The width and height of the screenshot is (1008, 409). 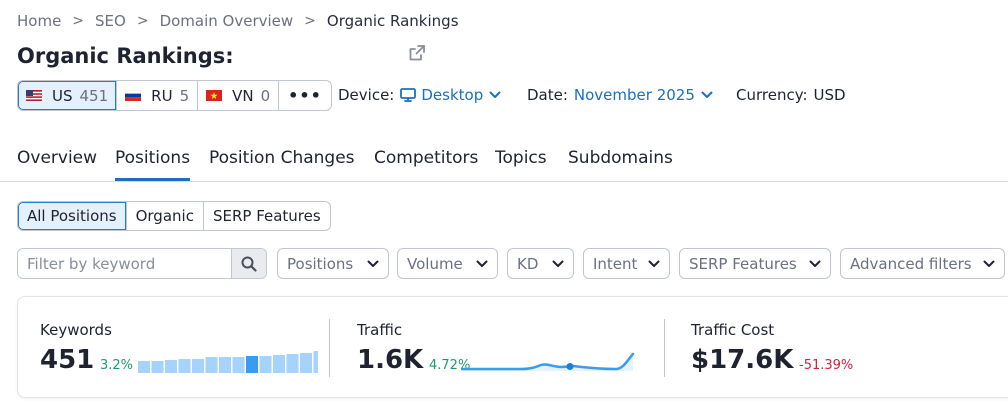 I want to click on database-ru: RU 5, so click(x=158, y=95).